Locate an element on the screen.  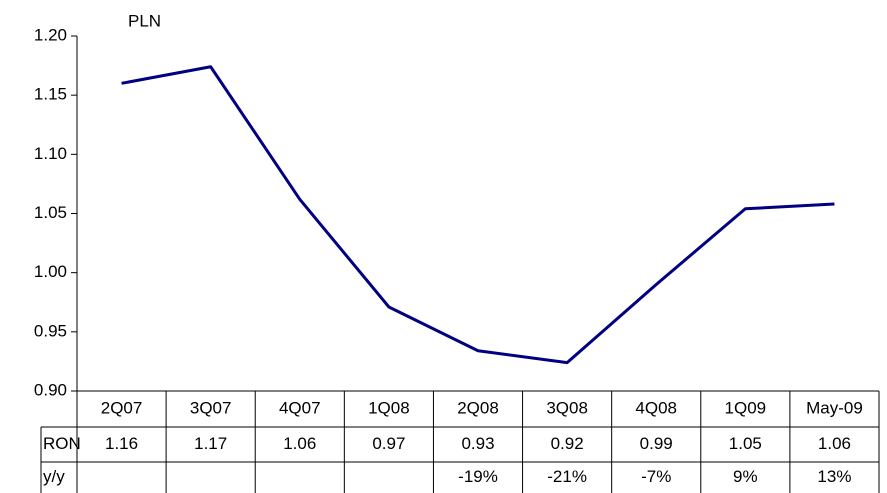
y-tick-label: 1.20 is located at coordinates (50, 34).